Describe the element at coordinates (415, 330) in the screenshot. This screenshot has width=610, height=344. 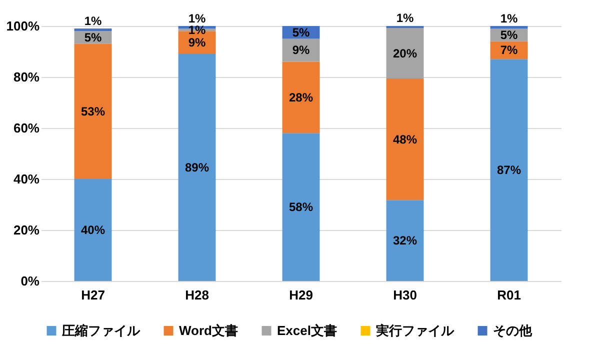
I see `legend-label: 実行ファイル` at that location.